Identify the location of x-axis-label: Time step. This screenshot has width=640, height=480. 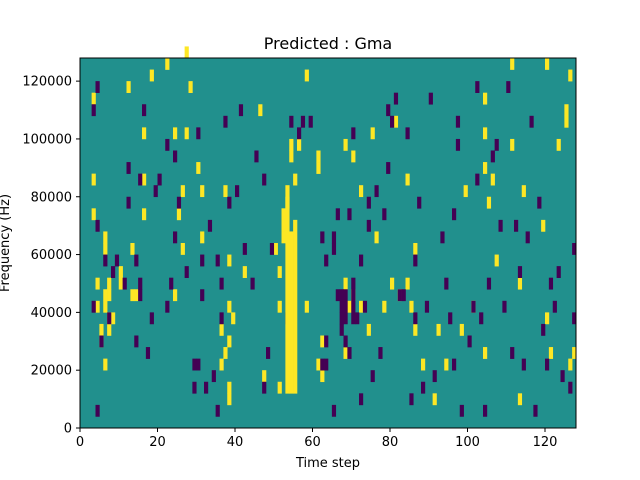
(327, 463).